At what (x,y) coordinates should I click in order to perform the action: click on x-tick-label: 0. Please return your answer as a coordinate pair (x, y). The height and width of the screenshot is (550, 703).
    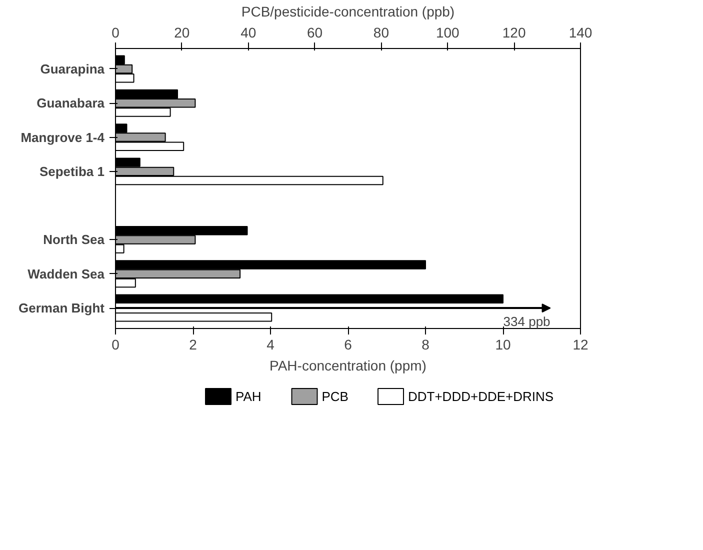
    Looking at the image, I should click on (116, 344).